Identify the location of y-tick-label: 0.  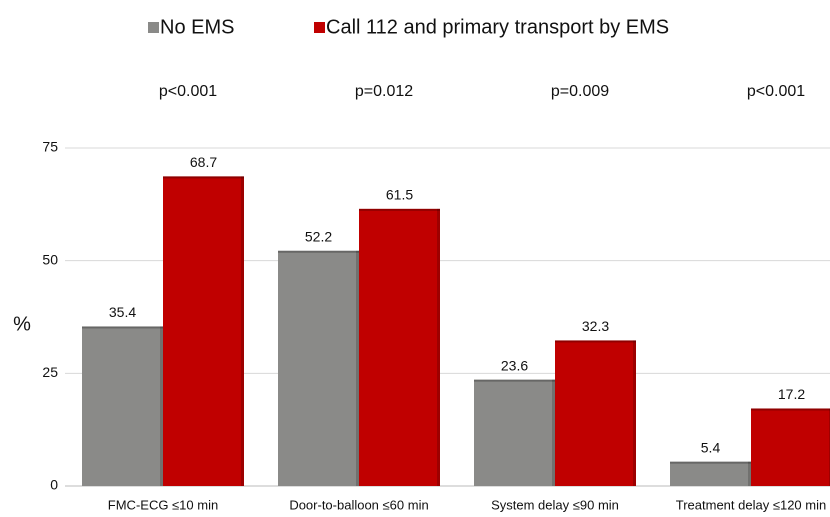
(54, 485).